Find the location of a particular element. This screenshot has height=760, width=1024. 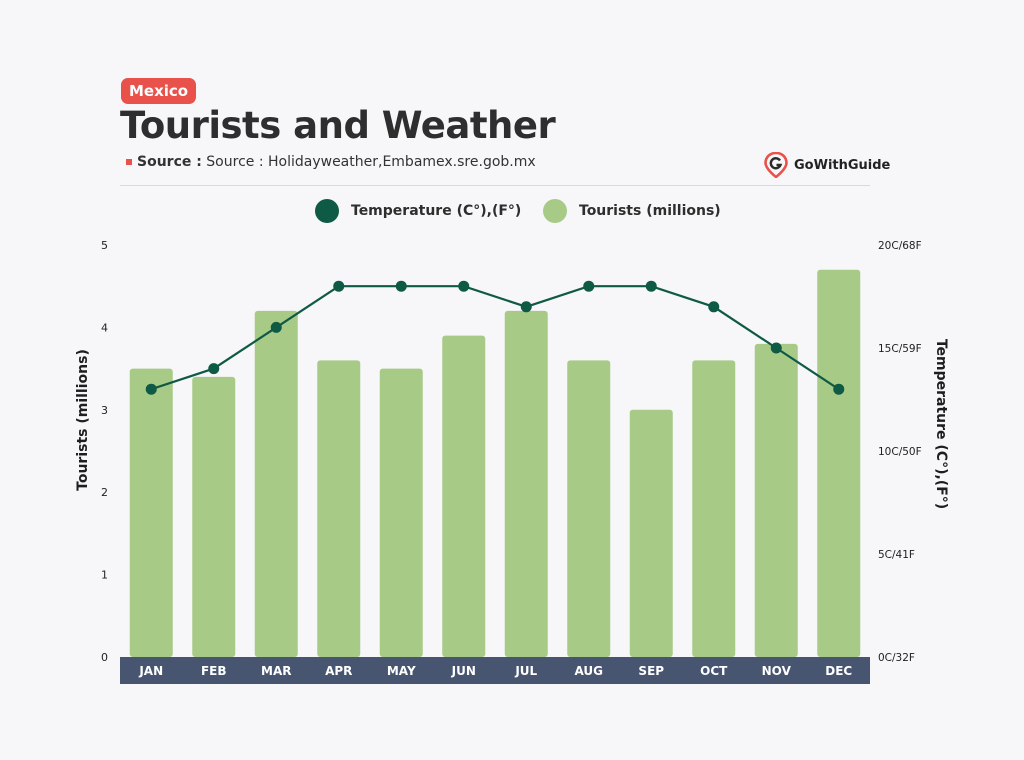

y-right-tick-label: 15C/59F is located at coordinates (900, 349).